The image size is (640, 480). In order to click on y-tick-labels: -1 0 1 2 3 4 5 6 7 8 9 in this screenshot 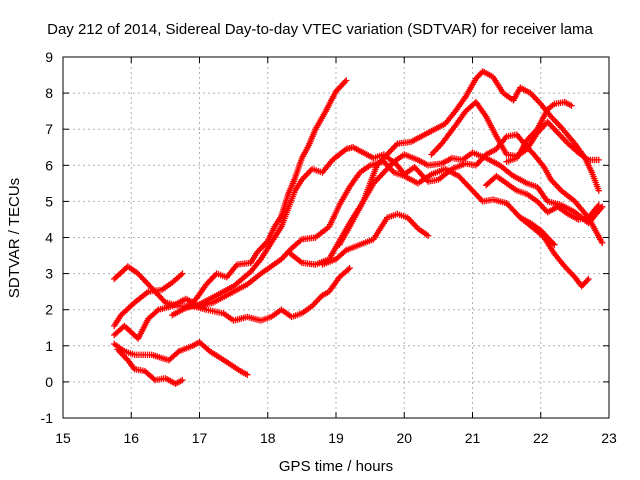, I will do `click(47, 237)`.